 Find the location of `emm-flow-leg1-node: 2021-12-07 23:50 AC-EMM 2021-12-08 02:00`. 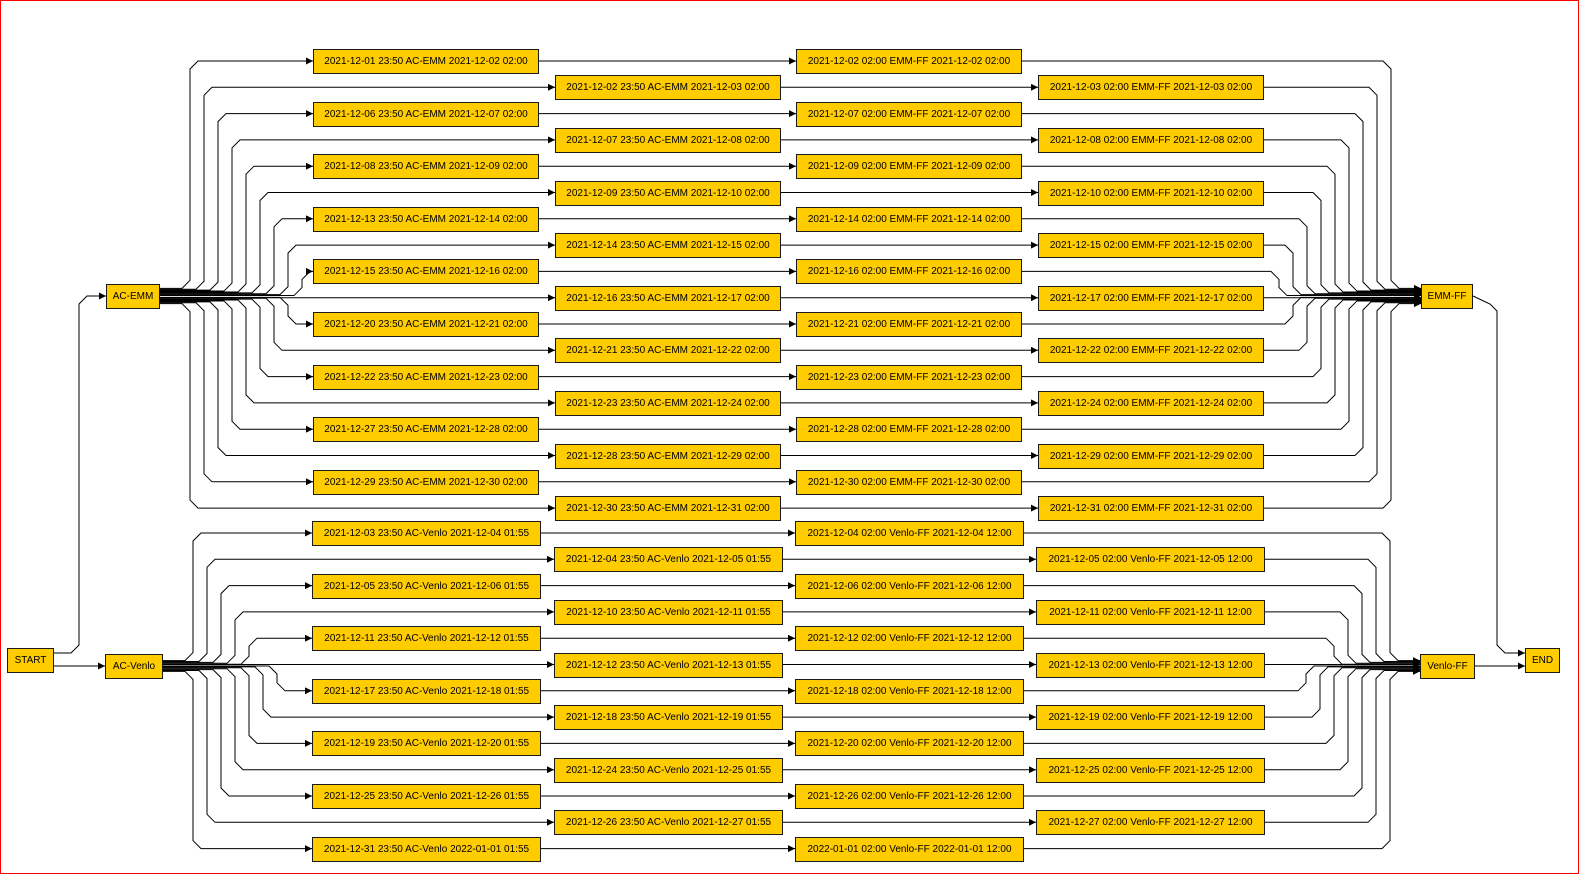

emm-flow-leg1-node: 2021-12-07 23:50 AC-EMM 2021-12-08 02:00 is located at coordinates (668, 140).